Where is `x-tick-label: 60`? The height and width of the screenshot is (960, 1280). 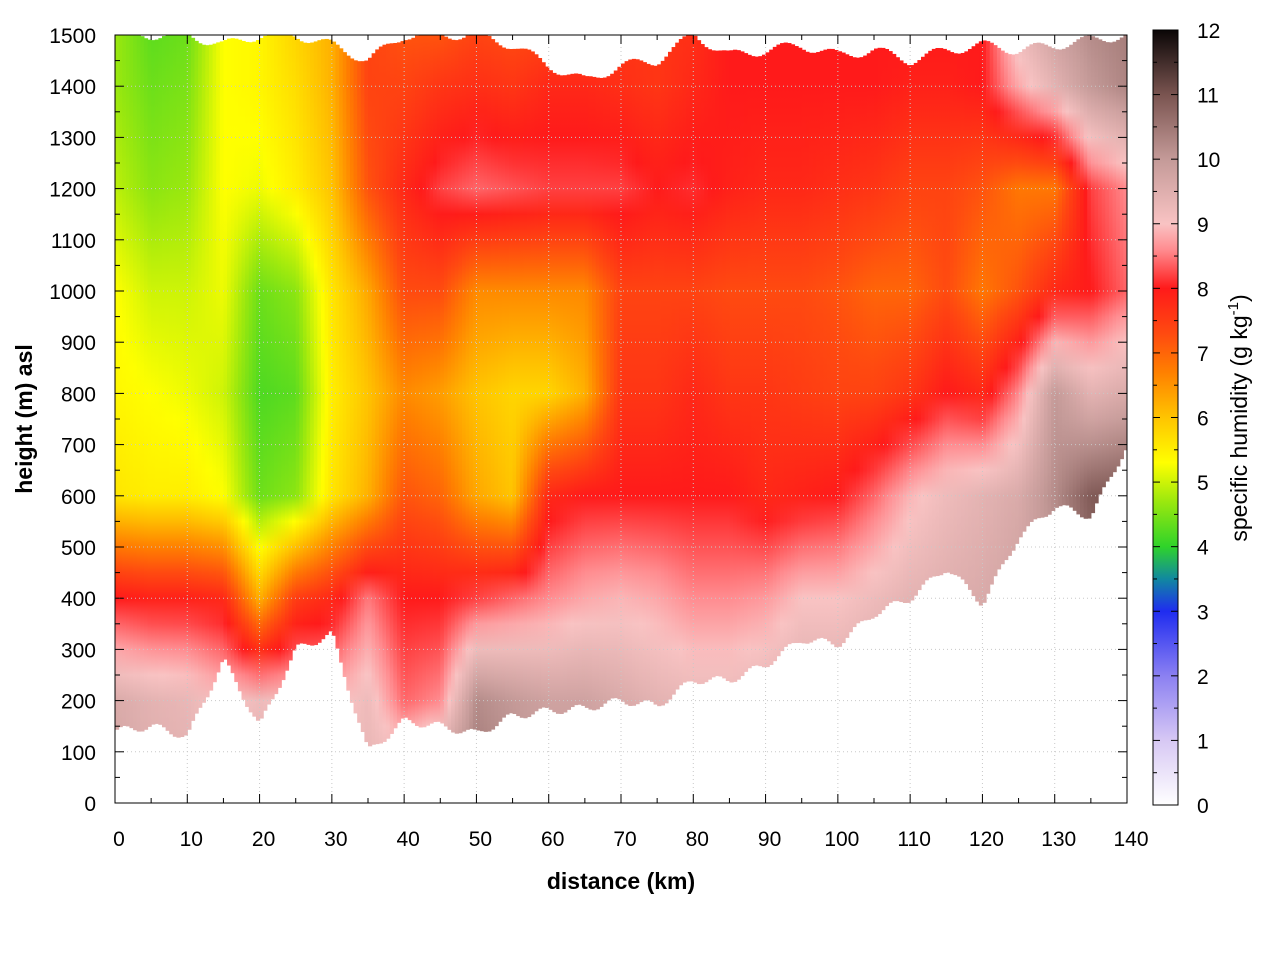
x-tick-label: 60 is located at coordinates (552, 839).